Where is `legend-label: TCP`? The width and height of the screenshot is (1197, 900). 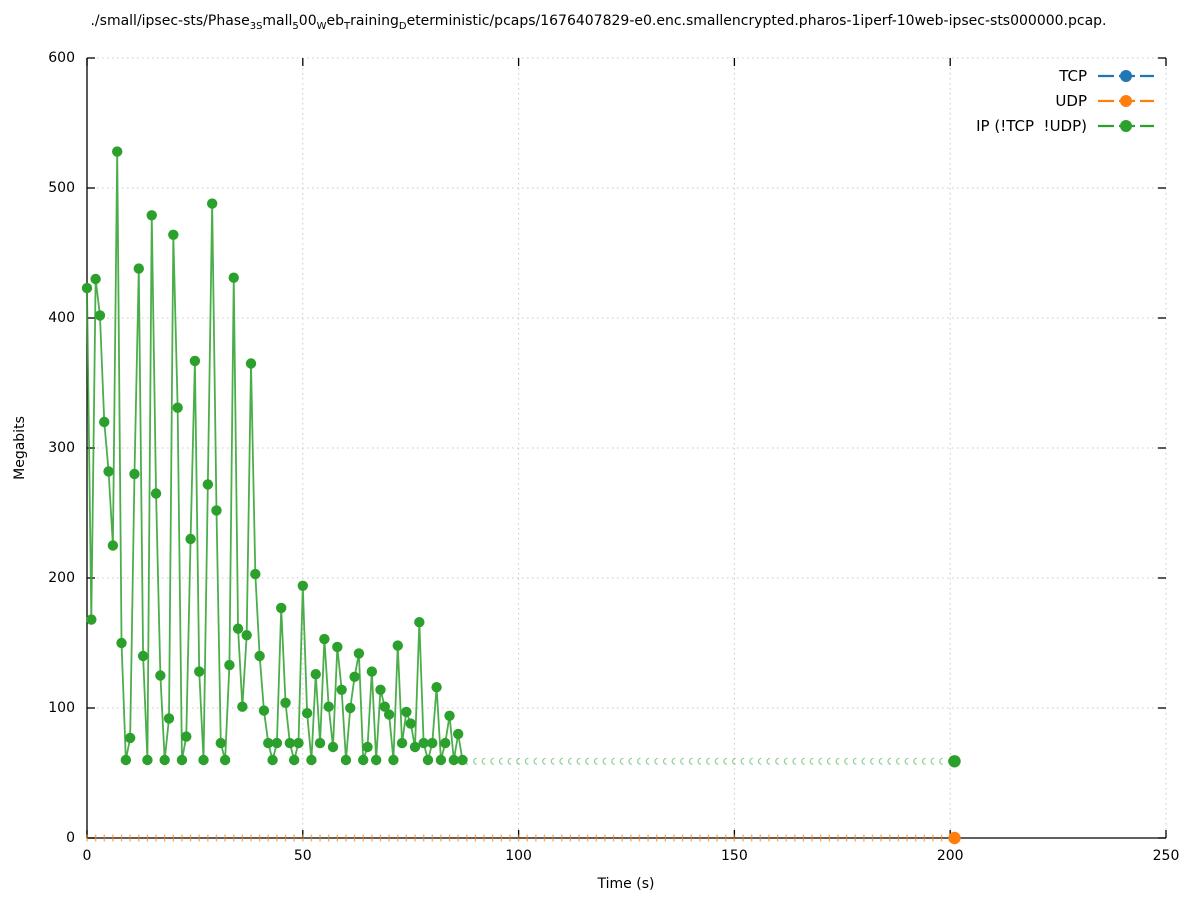 legend-label: TCP is located at coordinates (1073, 75).